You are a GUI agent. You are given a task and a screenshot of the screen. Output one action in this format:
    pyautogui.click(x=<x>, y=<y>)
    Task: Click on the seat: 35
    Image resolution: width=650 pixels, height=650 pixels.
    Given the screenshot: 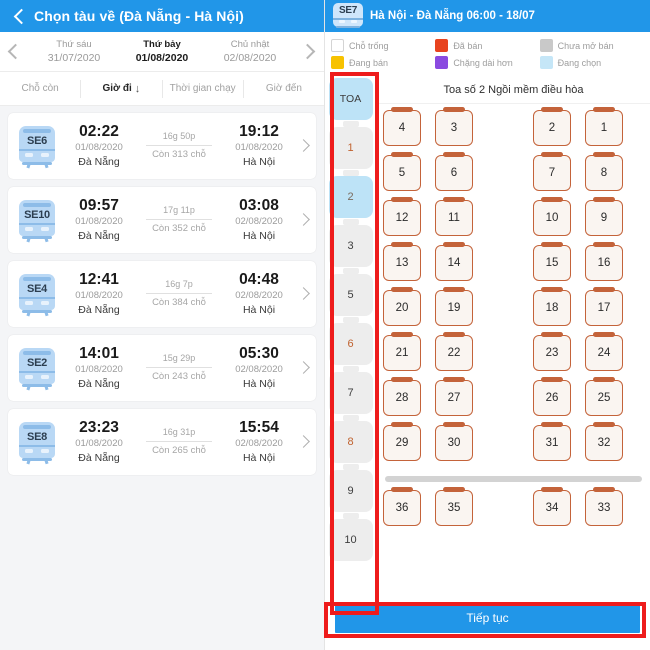 What is the action you would take?
    pyautogui.click(x=454, y=508)
    